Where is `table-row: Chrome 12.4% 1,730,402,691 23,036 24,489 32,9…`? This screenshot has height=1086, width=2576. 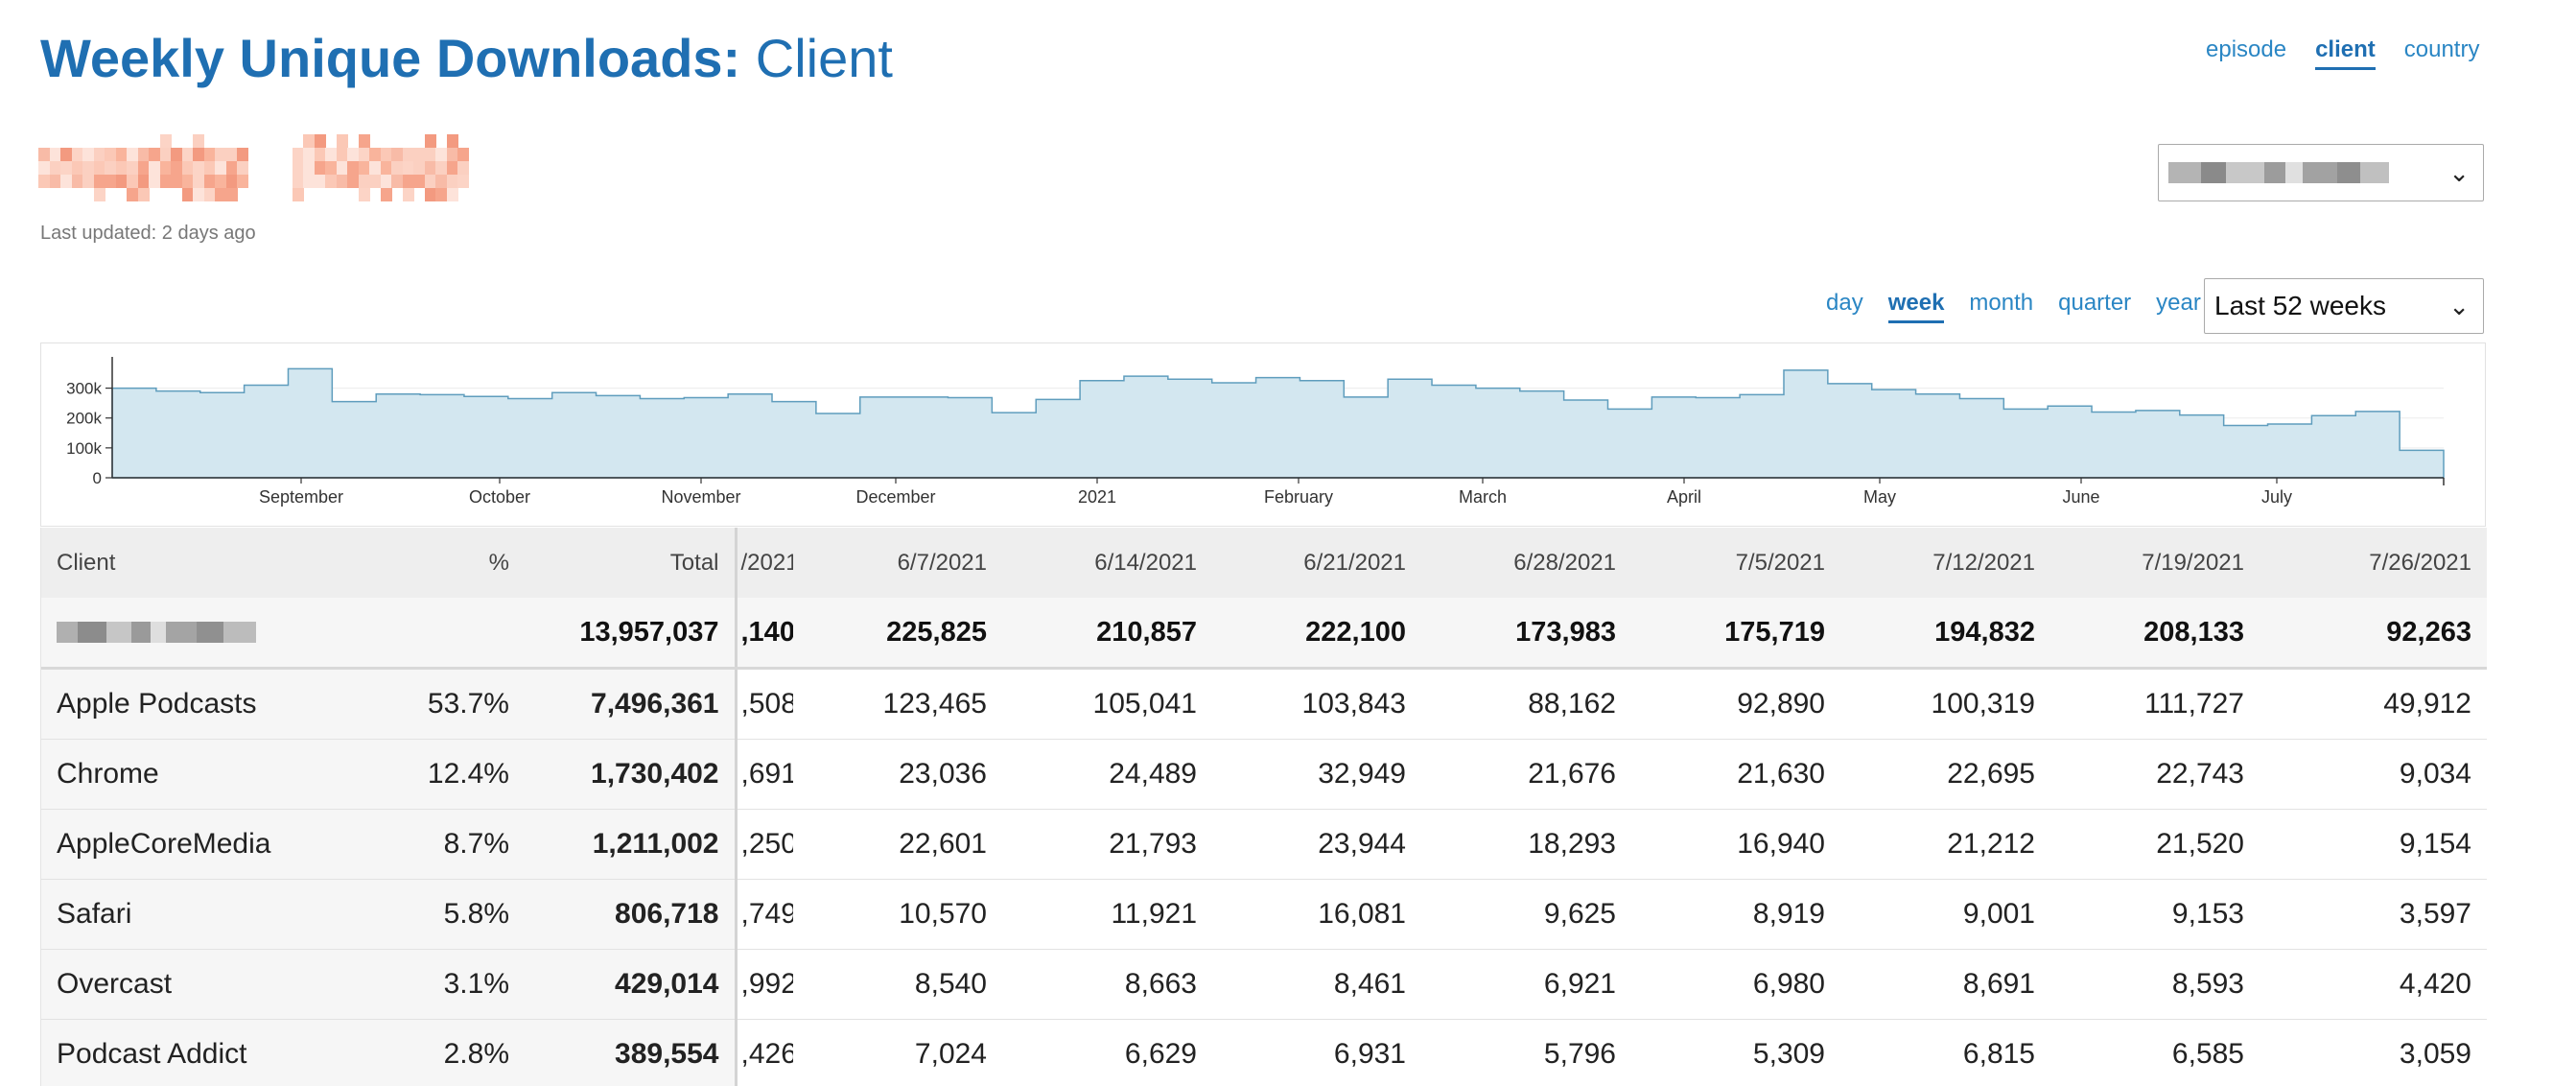 table-row: Chrome 12.4% 1,730,402,691 23,036 24,489 32,9… is located at coordinates (1264, 774).